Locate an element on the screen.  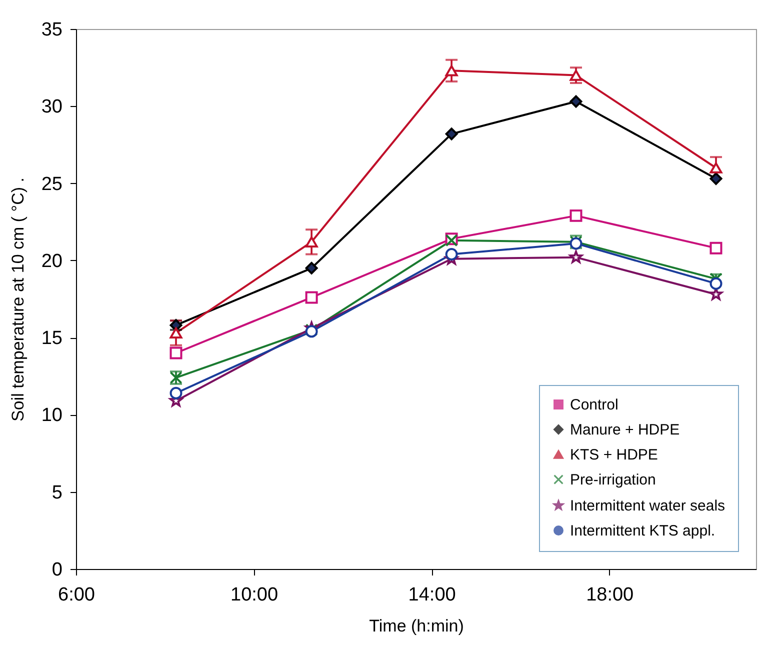
y-tick-label: 5 is located at coordinates (57, 493).